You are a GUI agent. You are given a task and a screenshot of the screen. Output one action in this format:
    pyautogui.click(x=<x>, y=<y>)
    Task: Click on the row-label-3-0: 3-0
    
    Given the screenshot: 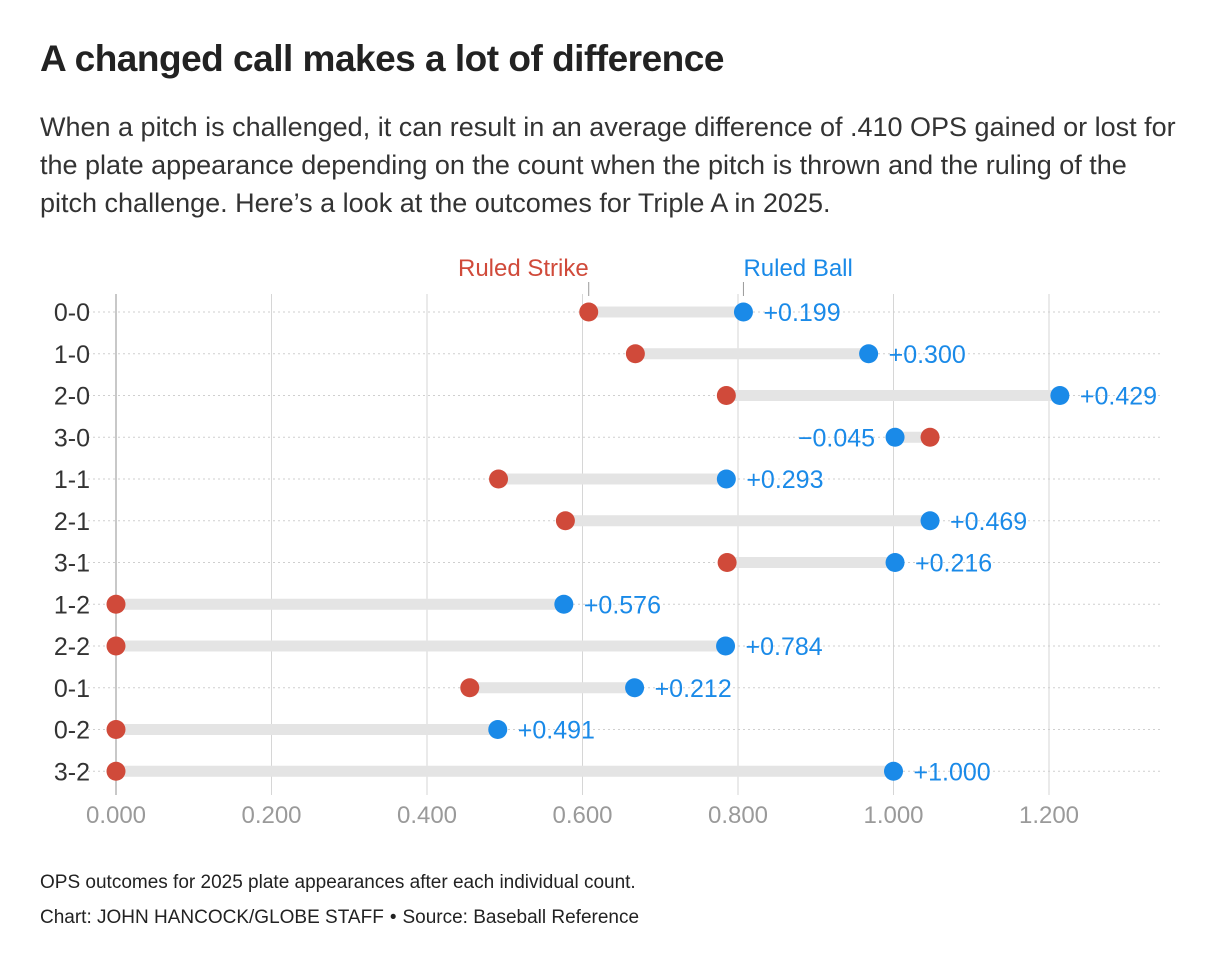 What is the action you would take?
    pyautogui.click(x=72, y=438)
    